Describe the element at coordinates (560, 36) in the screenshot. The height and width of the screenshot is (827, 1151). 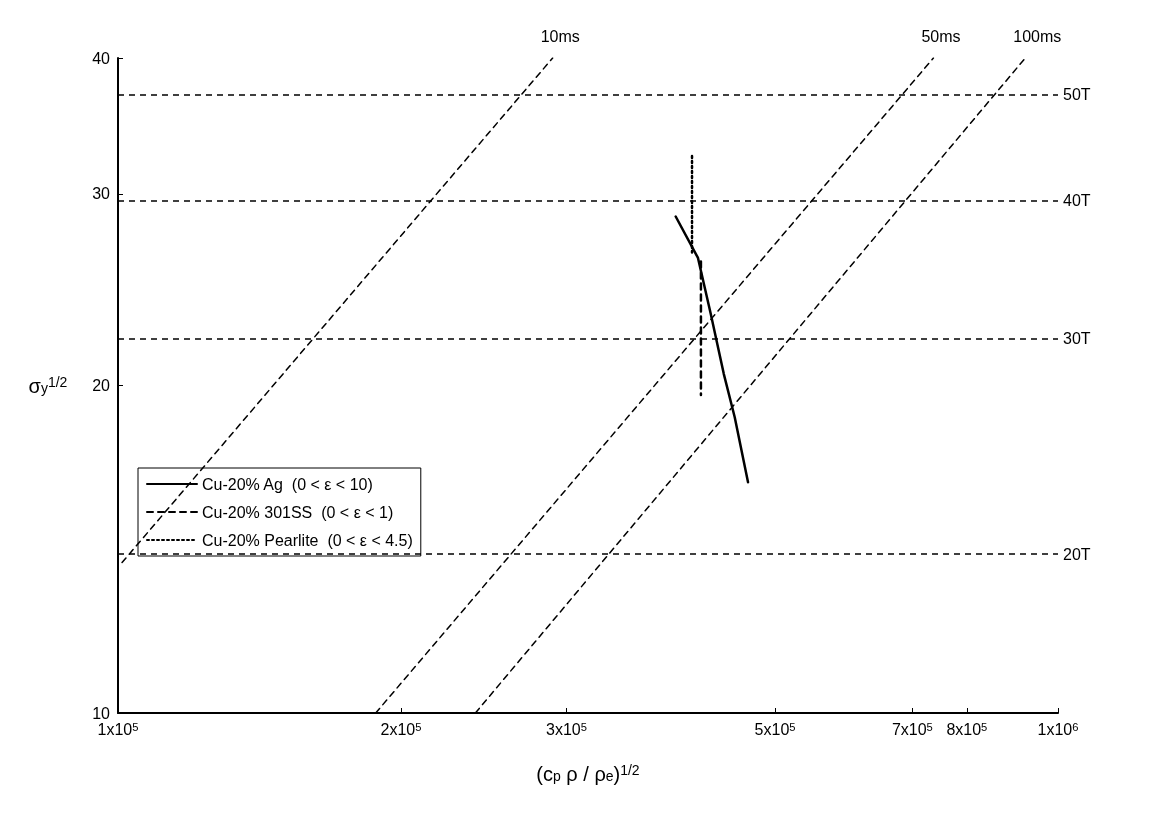
I see `series-label: 10ms` at that location.